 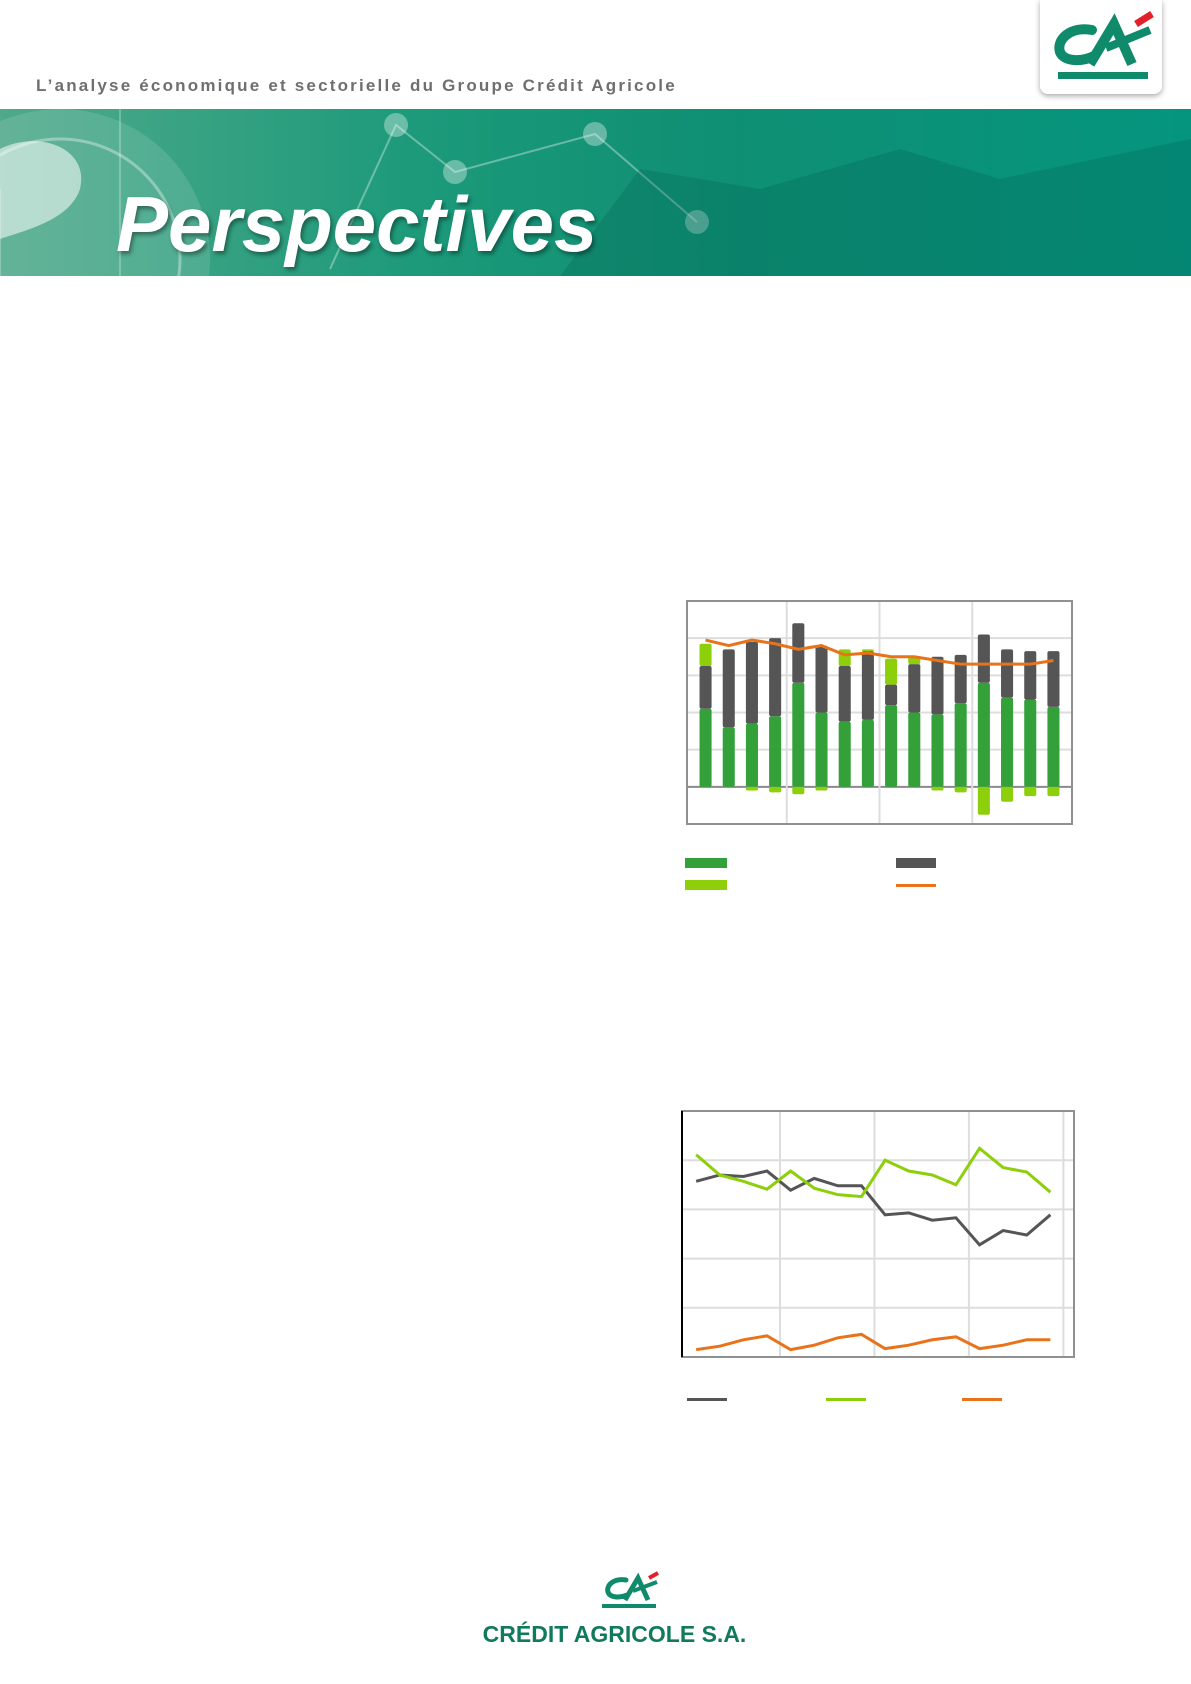 What do you see at coordinates (916, 863) in the screenshot?
I see `legend-swatch-gray` at bounding box center [916, 863].